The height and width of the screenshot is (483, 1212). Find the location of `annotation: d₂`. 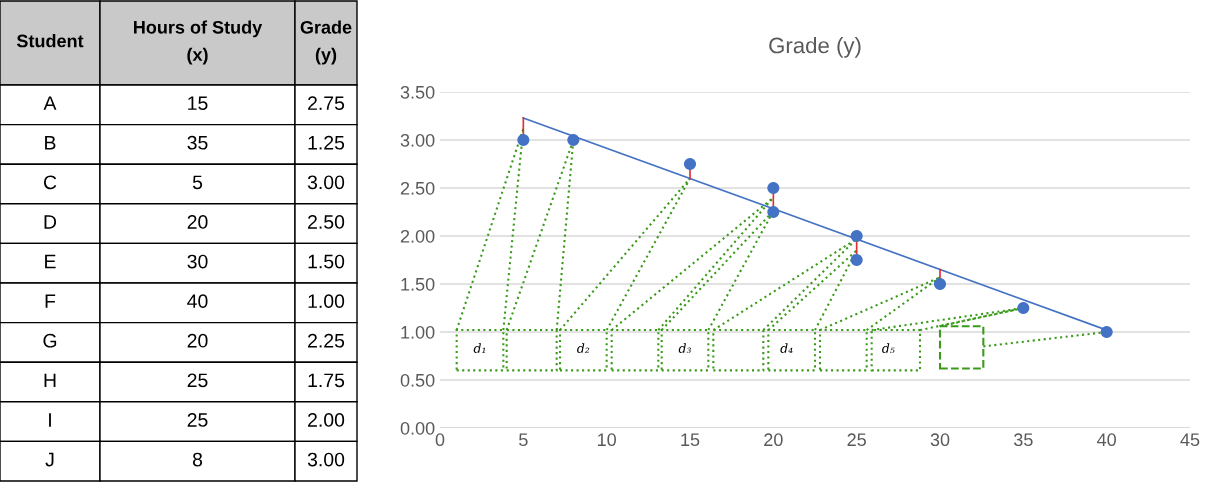

annotation: d₂ is located at coordinates (583, 348).